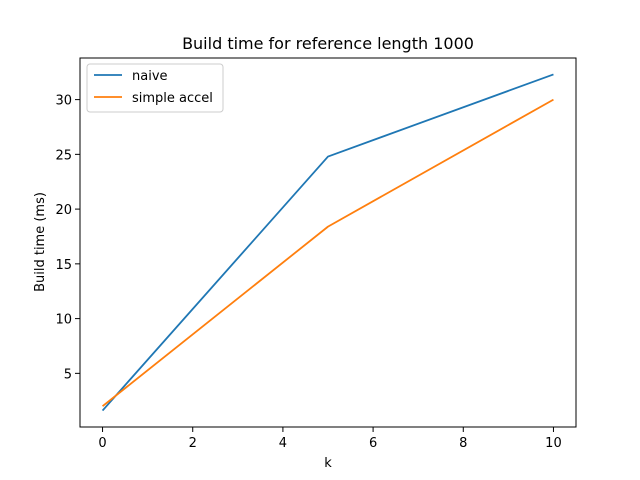  What do you see at coordinates (172, 98) in the screenshot?
I see `legend-label-simple-accel: simple accel` at bounding box center [172, 98].